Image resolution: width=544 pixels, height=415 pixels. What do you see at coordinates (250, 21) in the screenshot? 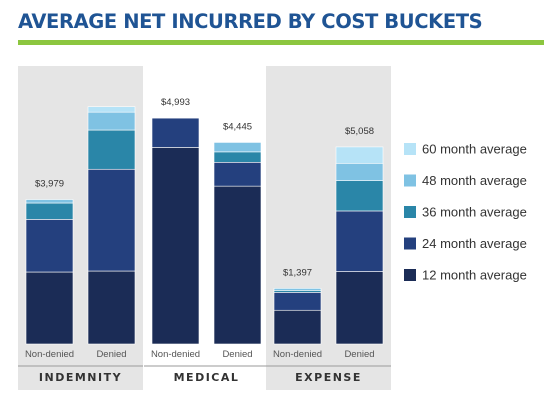
I see `chart-title: AVERAGE NET INCURRED BY COST BUCKETS` at bounding box center [250, 21].